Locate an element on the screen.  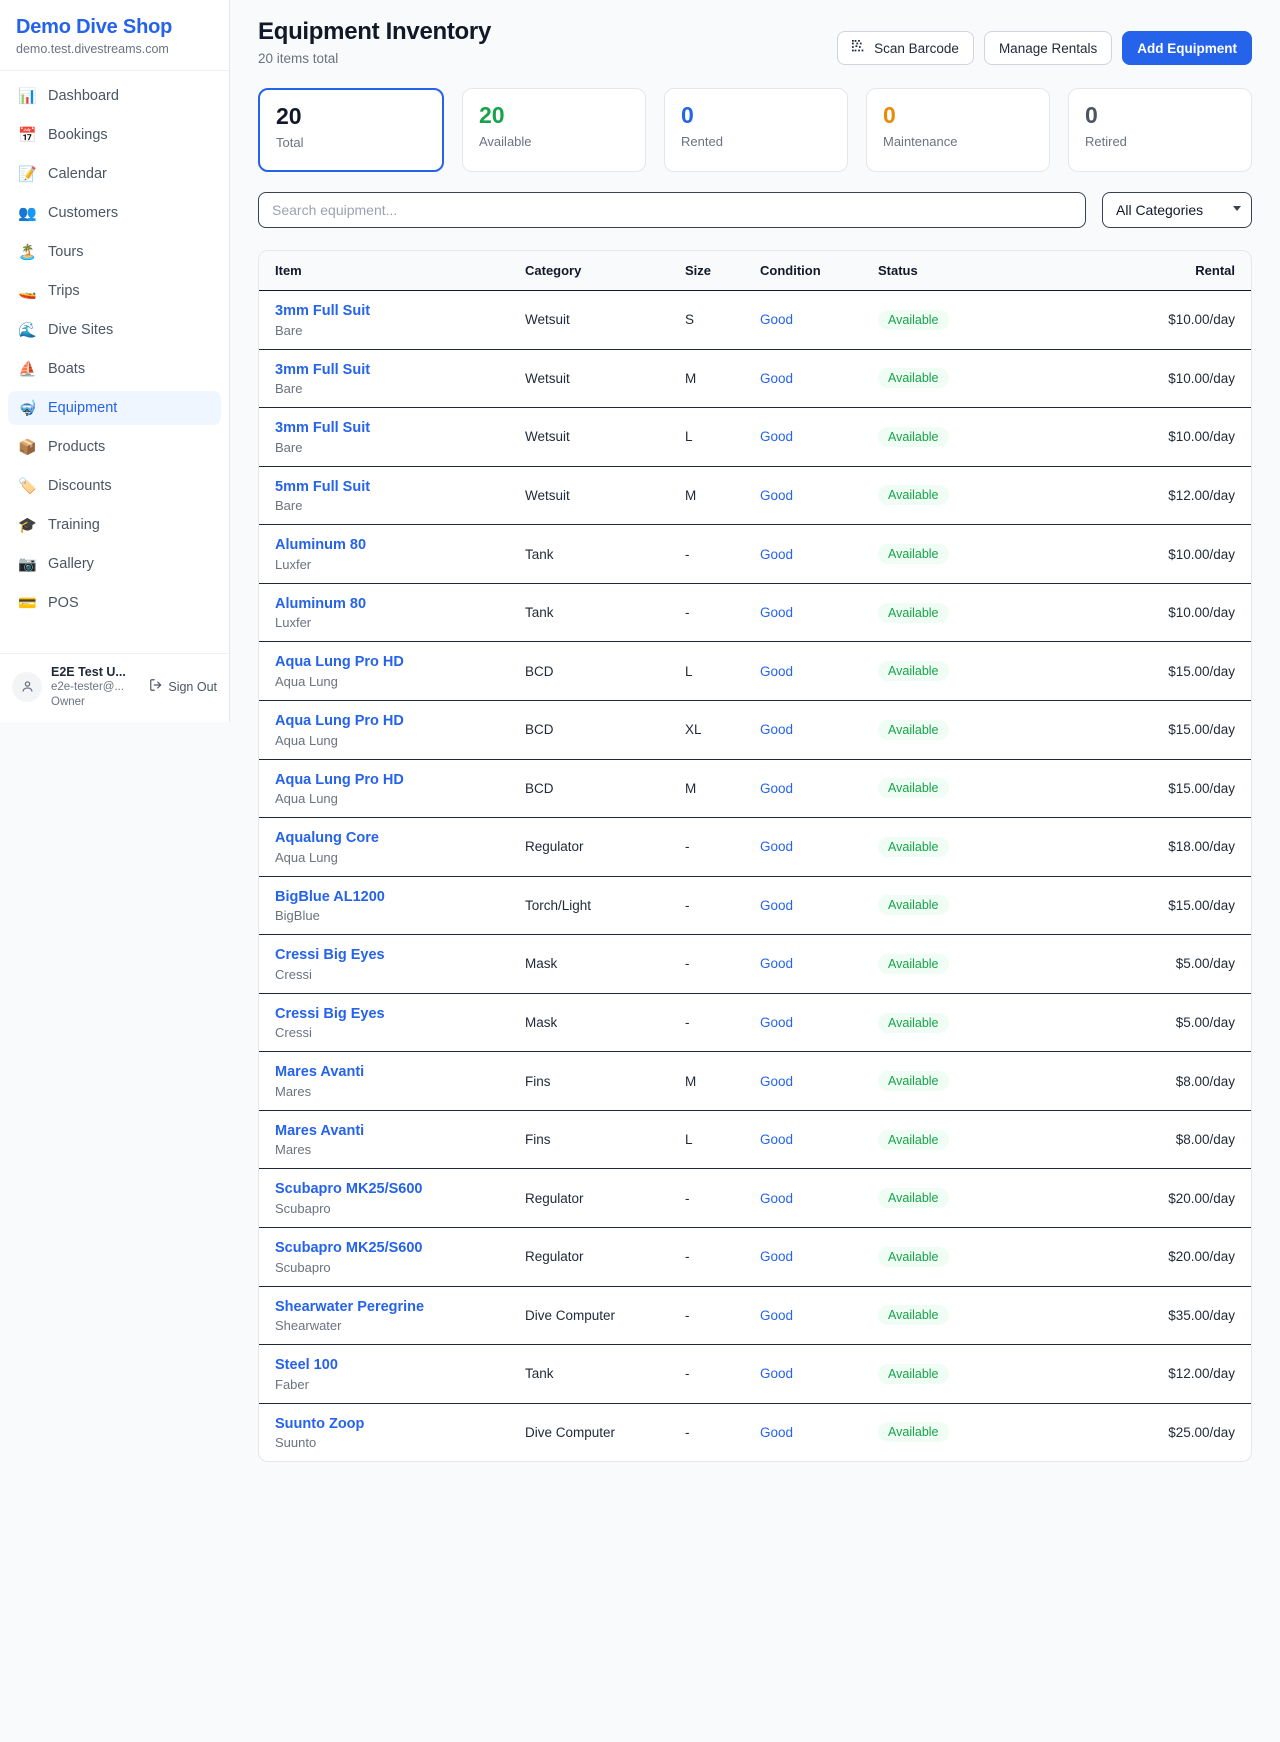
item-link: 5mm Full Suit is located at coordinates (323, 486).